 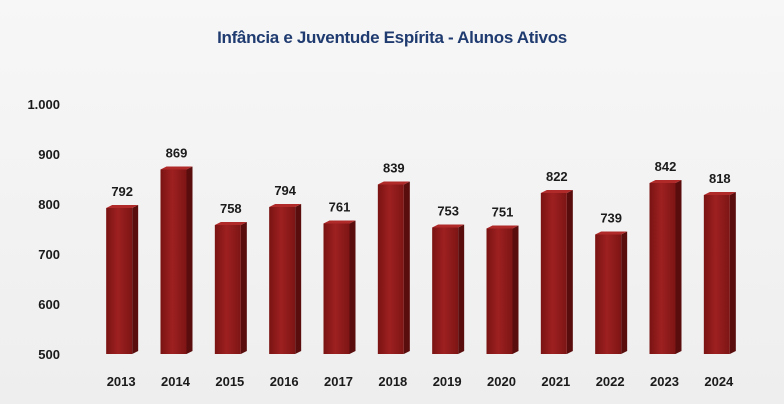 I want to click on bar-2019, so click(x=448, y=289).